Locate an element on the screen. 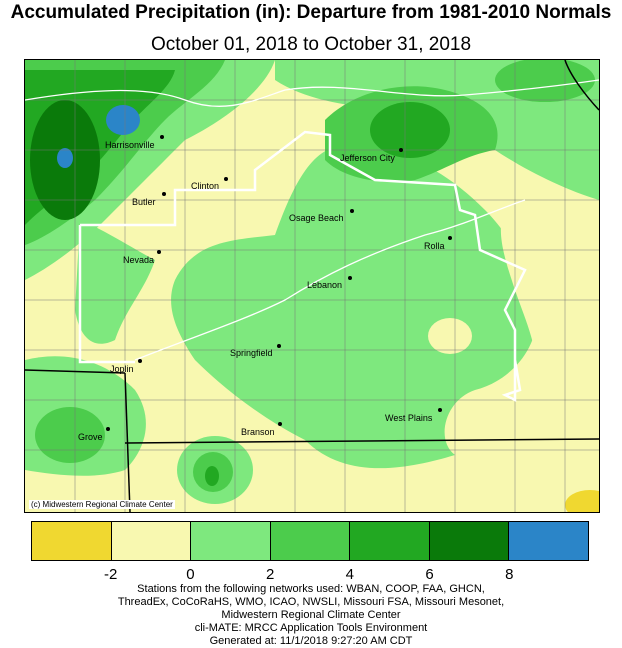 This screenshot has height=648, width=622. footer-line: Midwestern Regional Climate Center is located at coordinates (311, 615).